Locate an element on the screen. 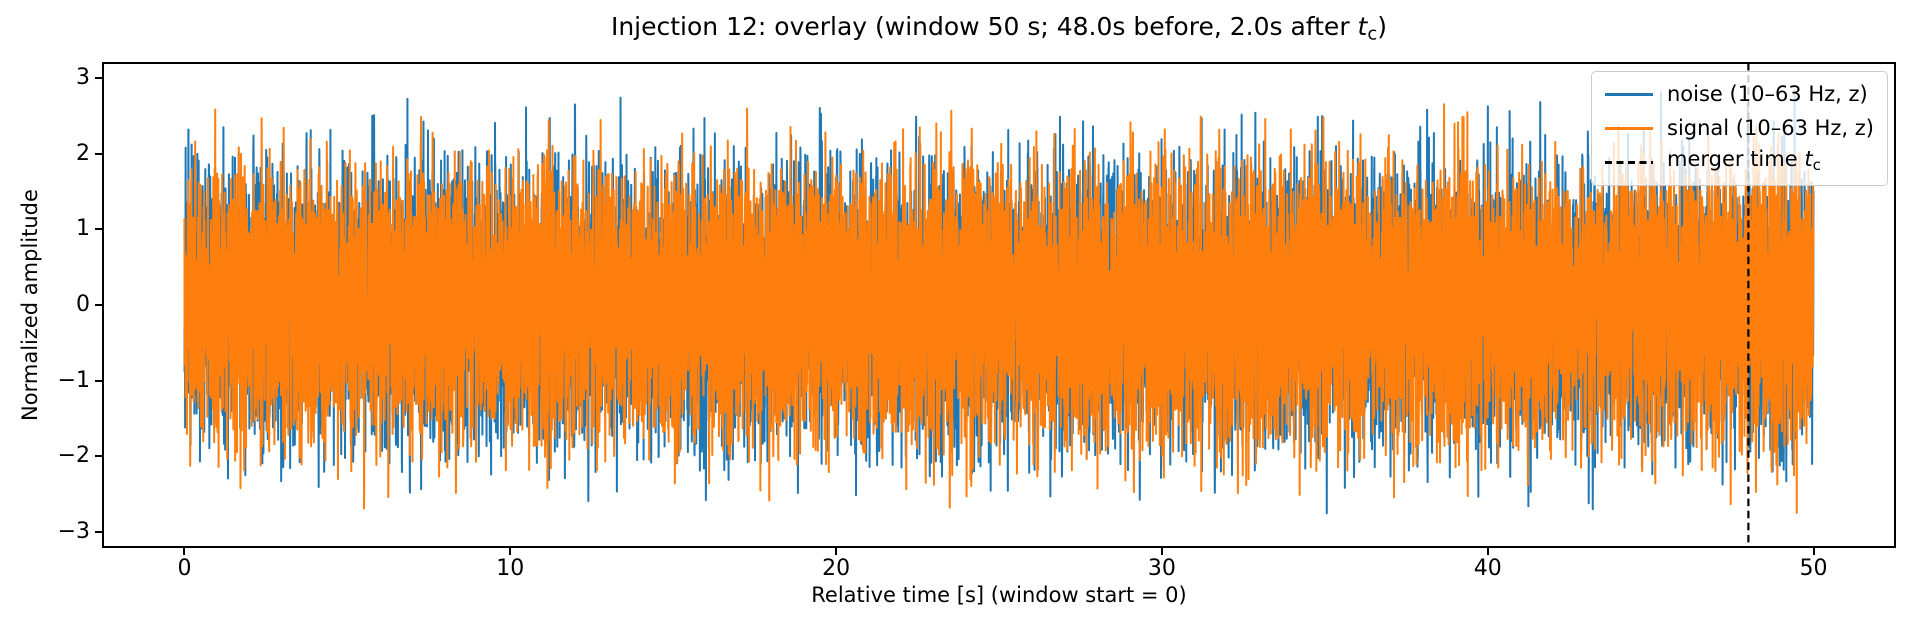  chart-title-close: ) is located at coordinates (1382, 26).